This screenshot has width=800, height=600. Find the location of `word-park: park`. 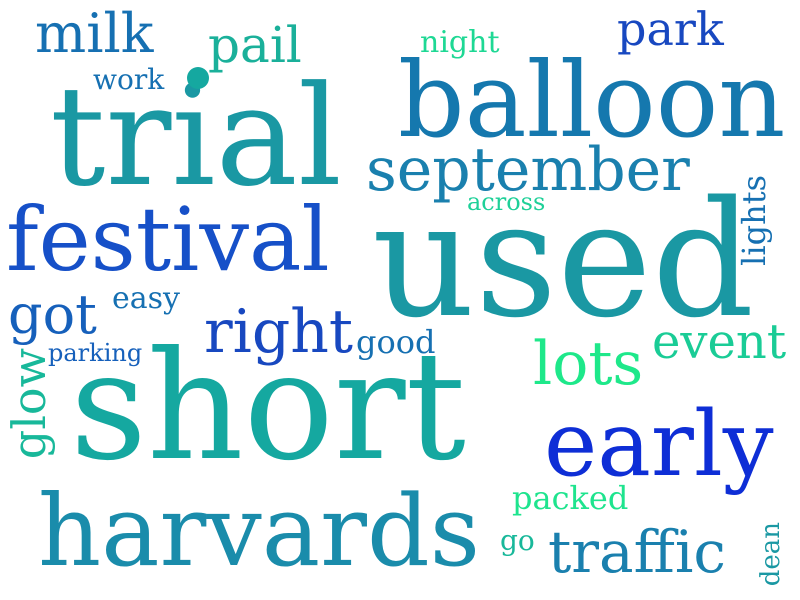

word-park: park is located at coordinates (670, 29).